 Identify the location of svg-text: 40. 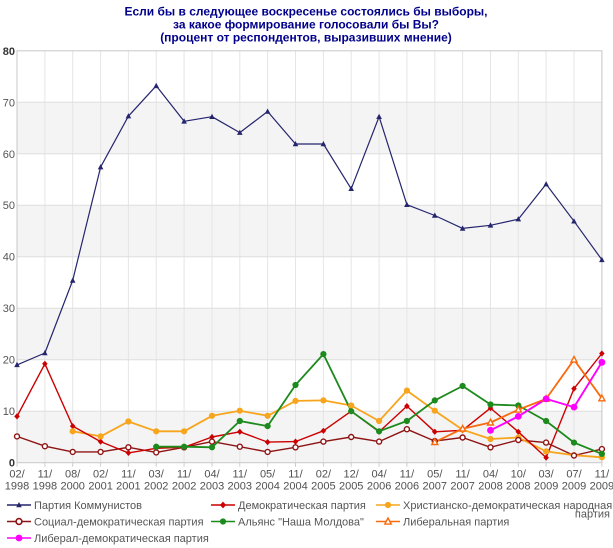
(9, 258).